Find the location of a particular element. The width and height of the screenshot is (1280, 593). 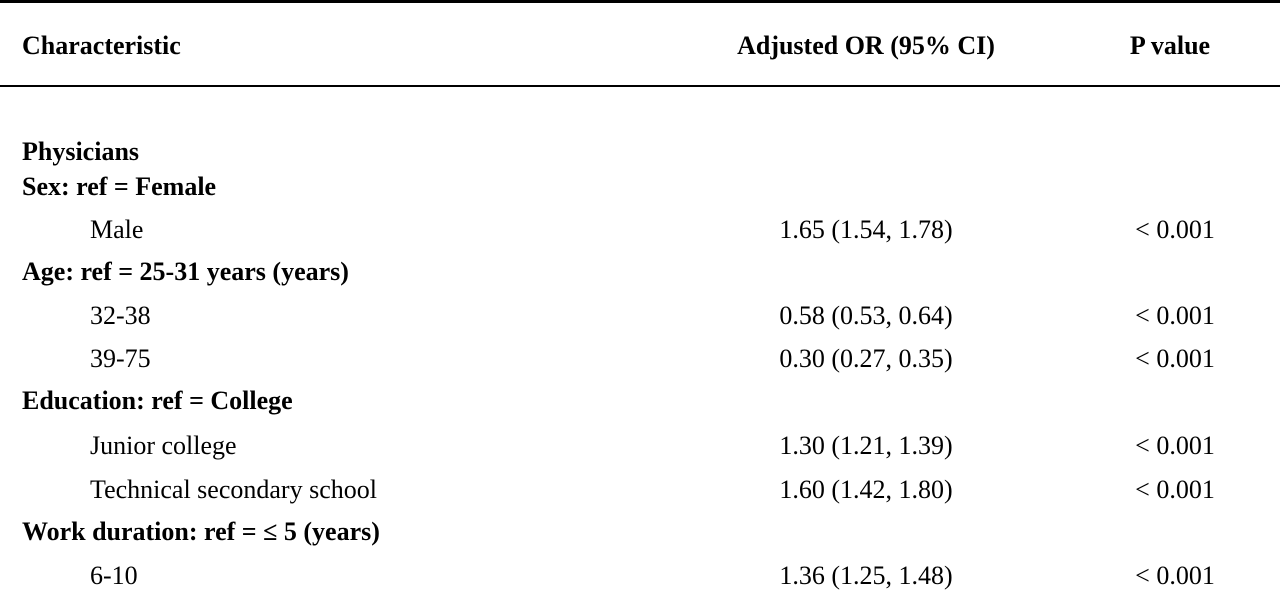

row-value: 0.30 (0.27, 0.35) is located at coordinates (866, 358).